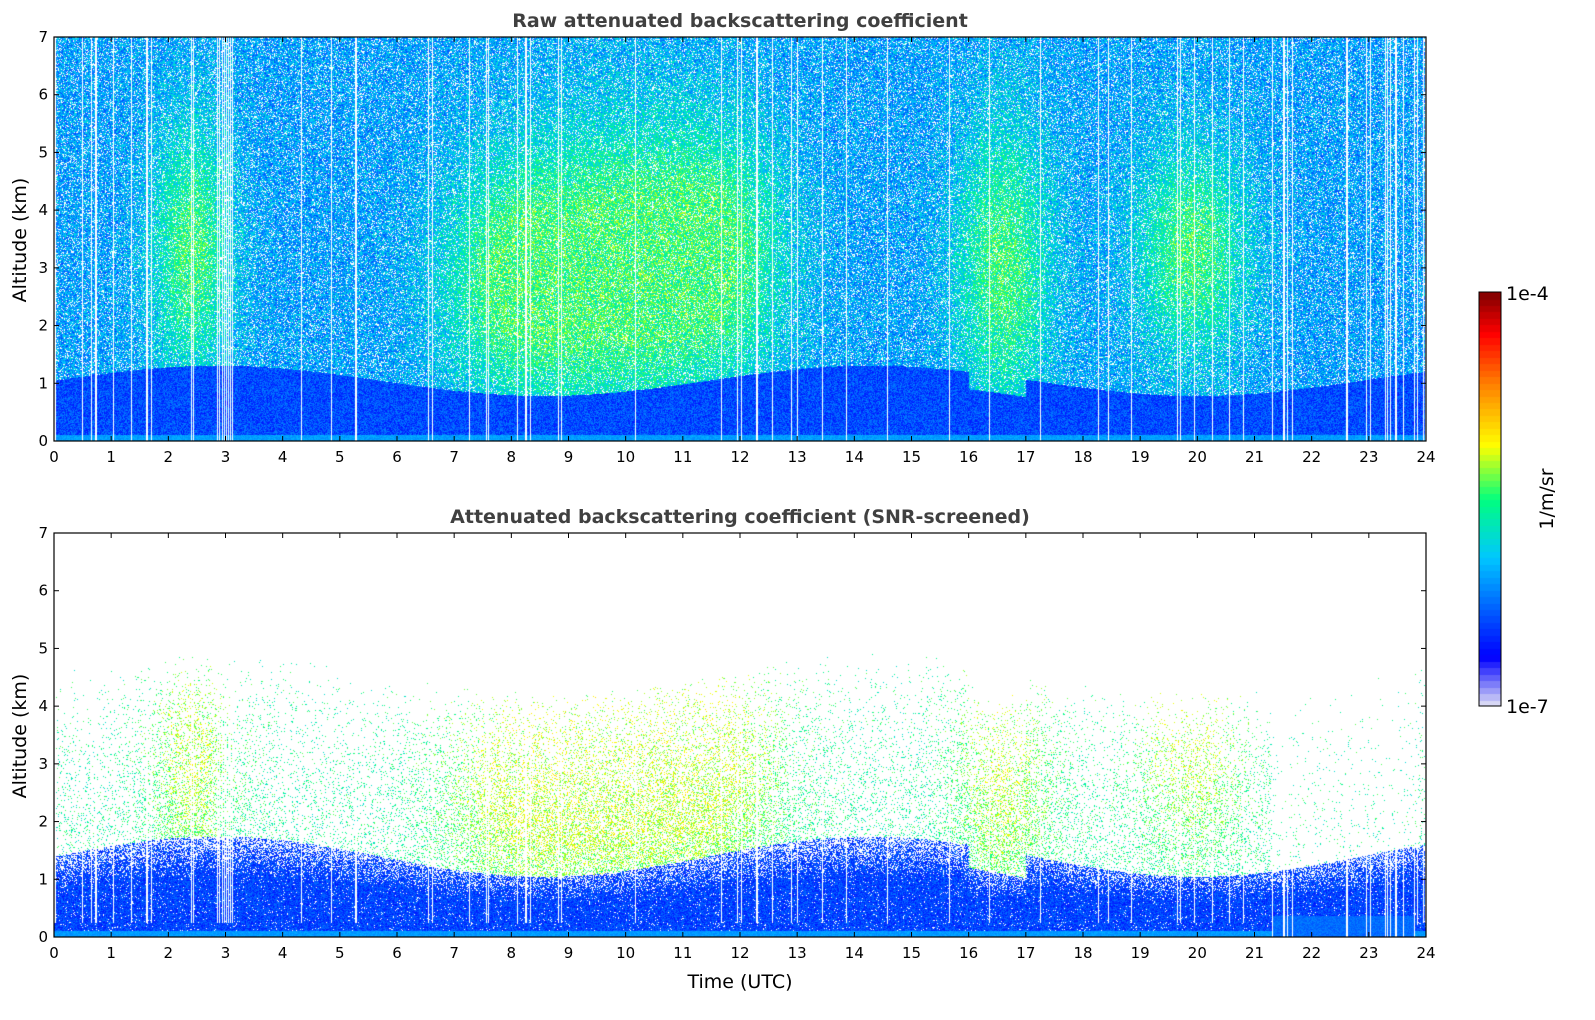 The height and width of the screenshot is (1020, 1595). I want to click on colorbar-unit-label: 1/m/sr, so click(1547, 498).